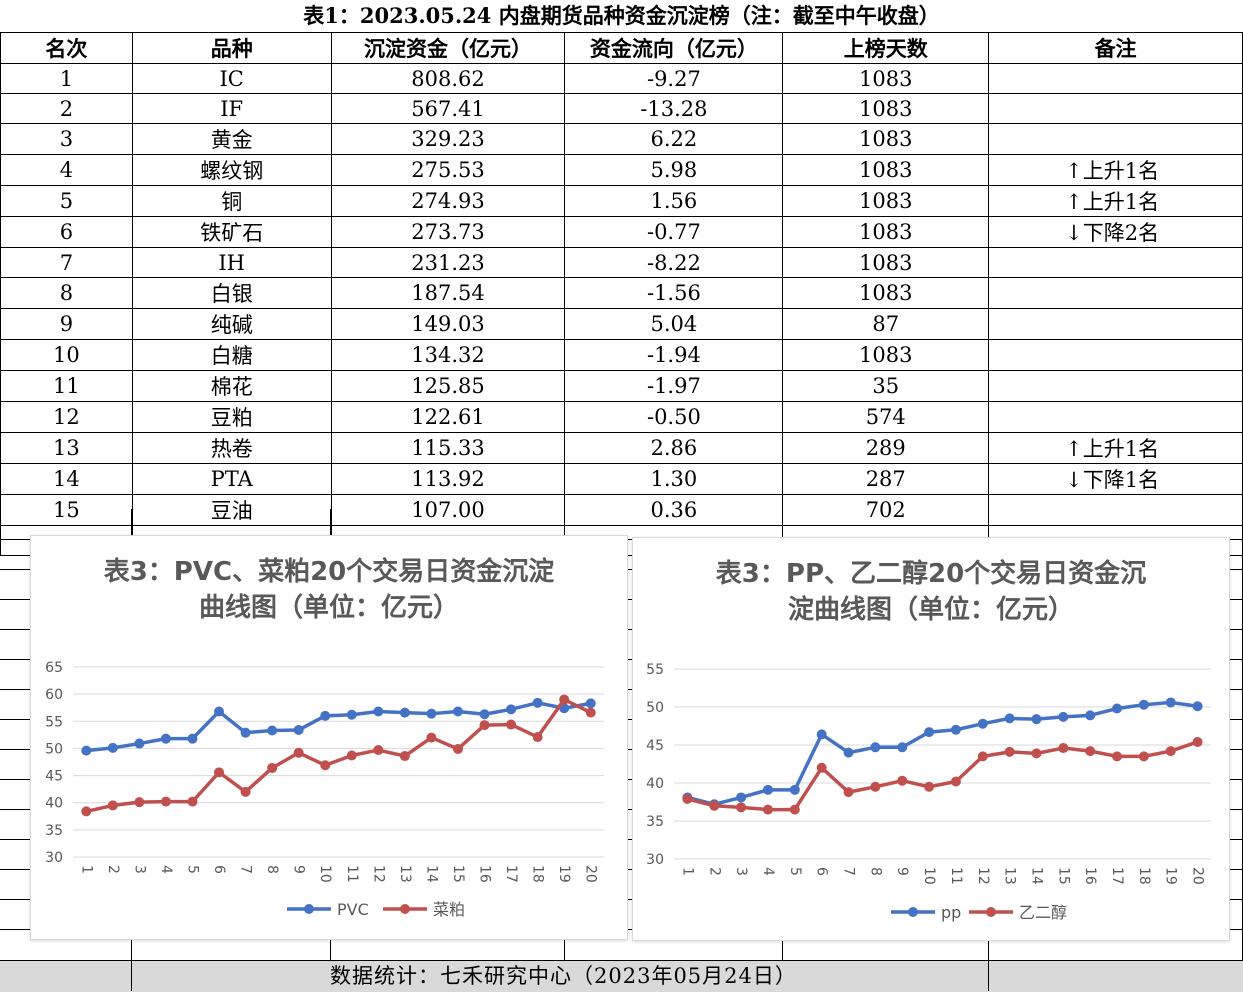 The width and height of the screenshot is (1243, 992). Describe the element at coordinates (231, 448) in the screenshot. I see `cell-variety: 热卷` at that location.